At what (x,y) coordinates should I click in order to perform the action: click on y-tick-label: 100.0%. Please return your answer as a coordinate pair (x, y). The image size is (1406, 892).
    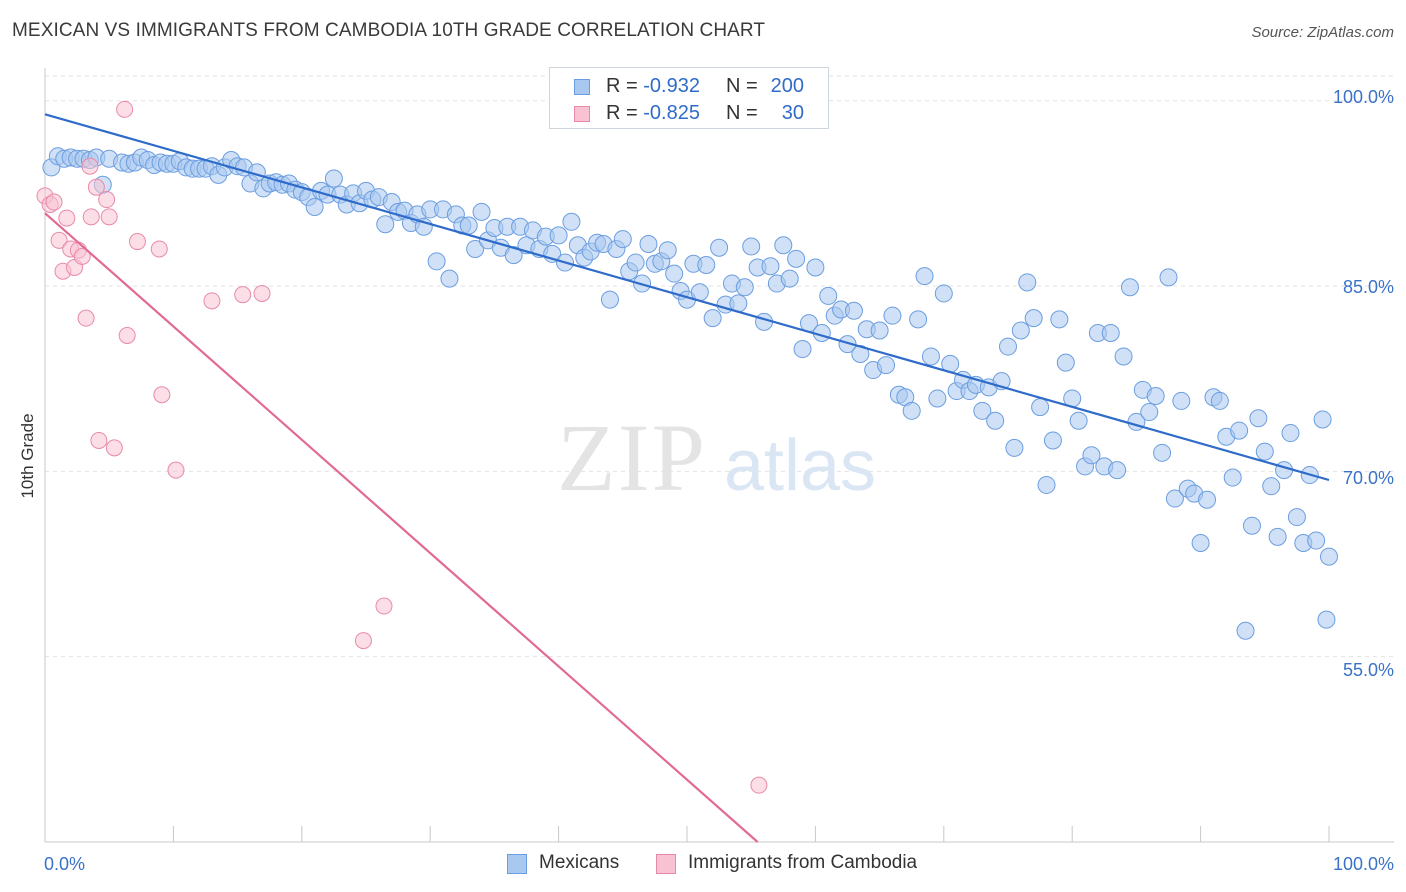
    Looking at the image, I should click on (1363, 97).